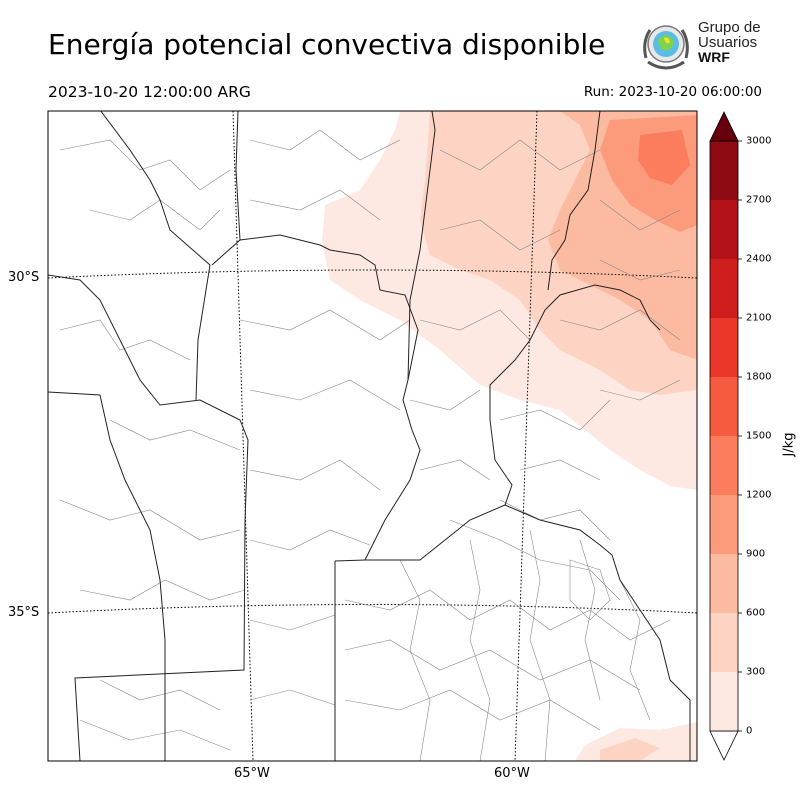 This screenshot has height=800, width=800. Describe the element at coordinates (725, 436) in the screenshot. I see `colorbar` at that location.